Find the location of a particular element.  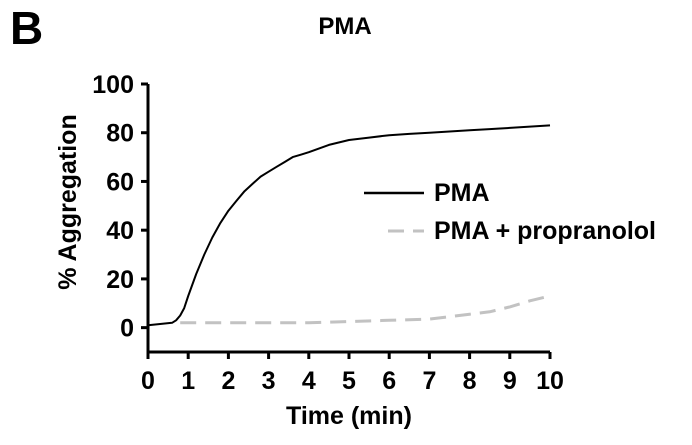

series-line-pma-propranolol is located at coordinates (365, 309).